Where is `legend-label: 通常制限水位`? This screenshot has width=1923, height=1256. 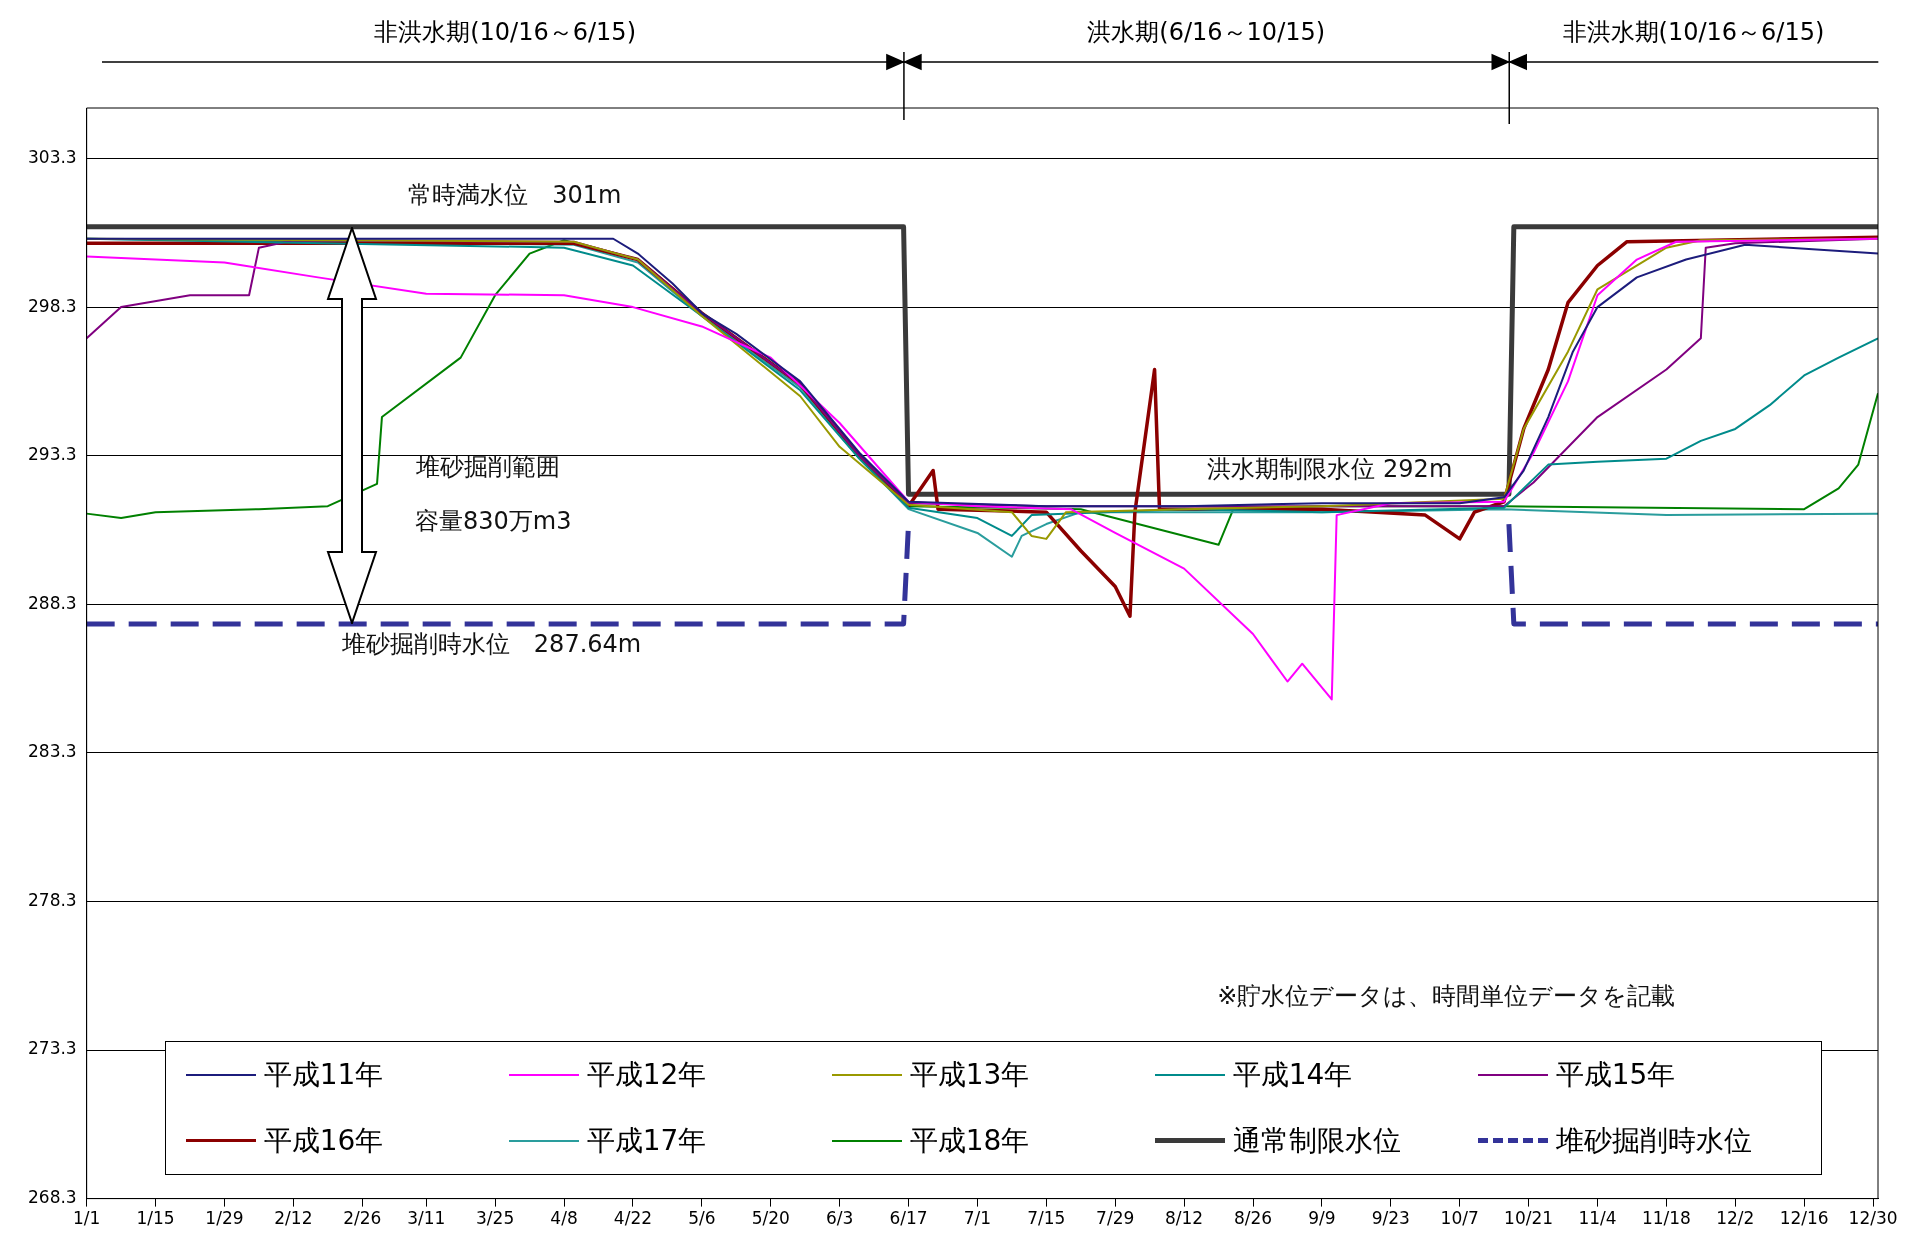
legend-label: 通常制限水位 is located at coordinates (1316, 1140).